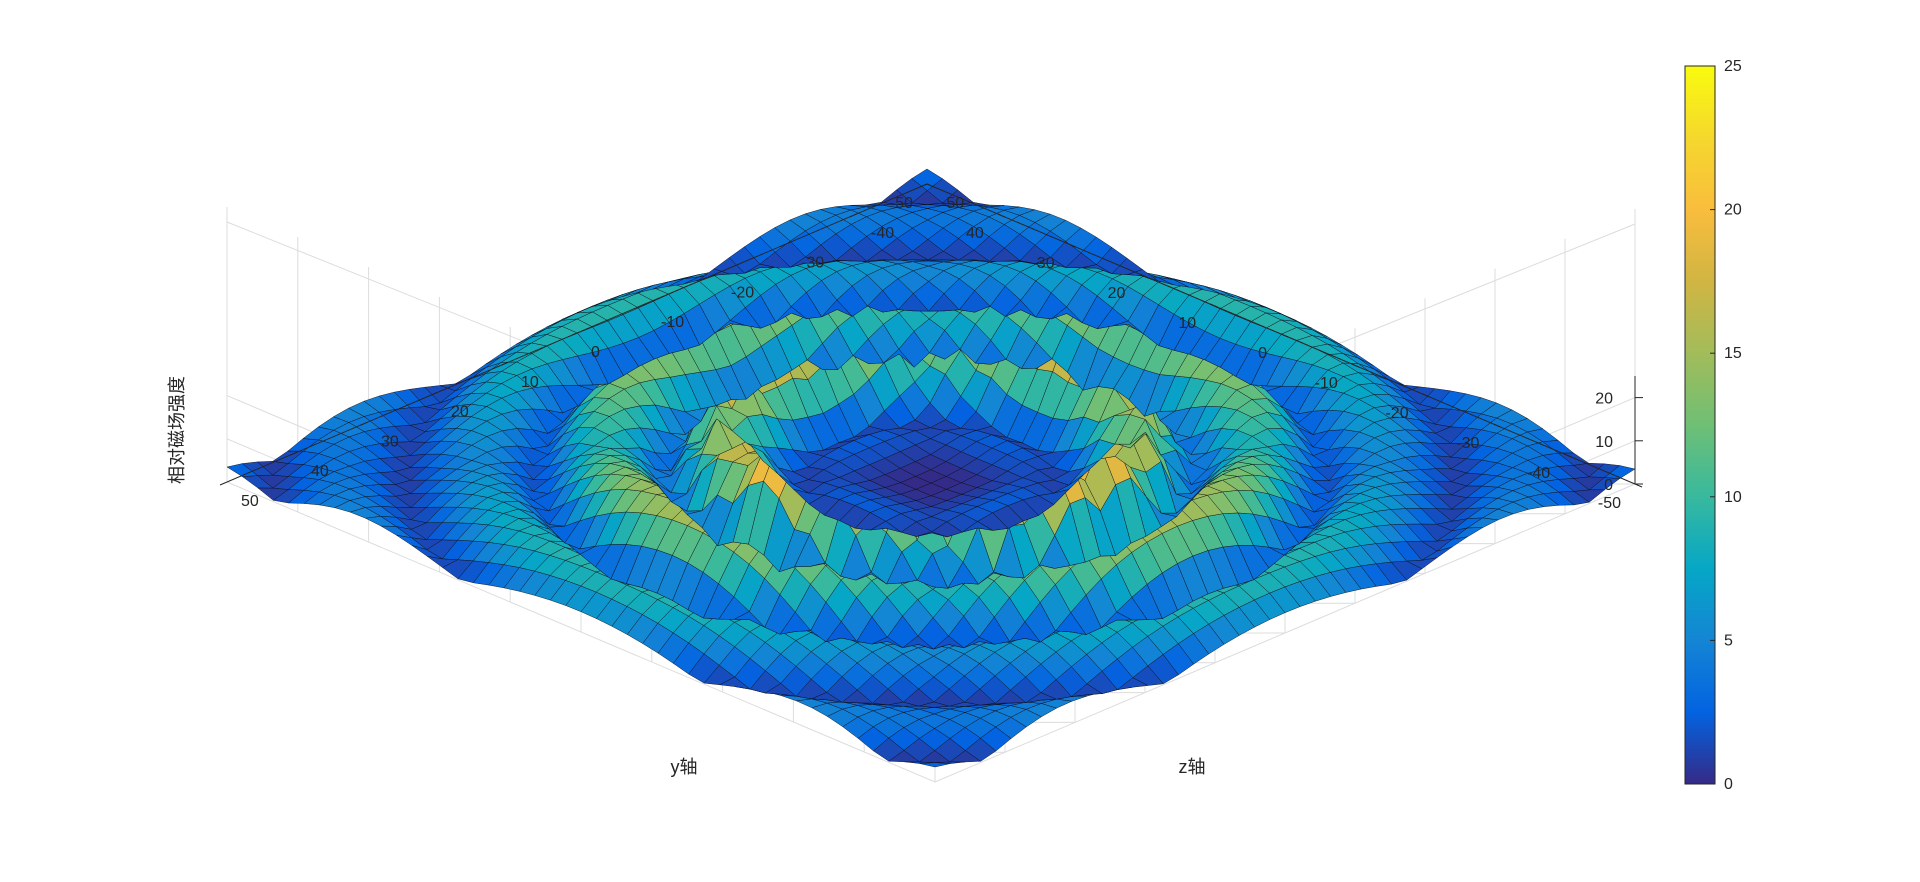  Describe the element at coordinates (1046, 263) in the screenshot. I see `x-tick-label: 30` at that location.